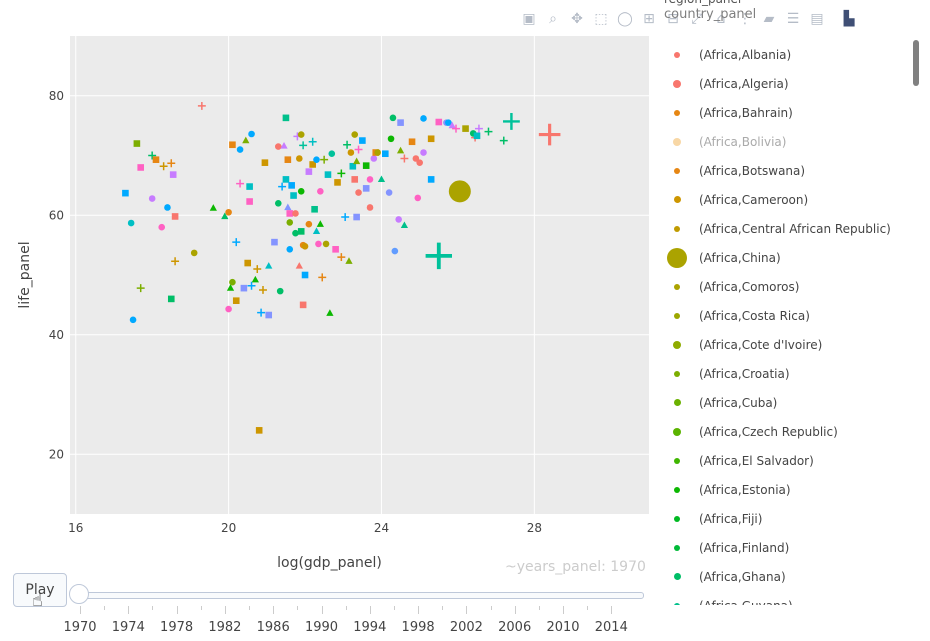  Describe the element at coordinates (785, 170) in the screenshot. I see `legend-item: (Africa,Botswana)` at that location.